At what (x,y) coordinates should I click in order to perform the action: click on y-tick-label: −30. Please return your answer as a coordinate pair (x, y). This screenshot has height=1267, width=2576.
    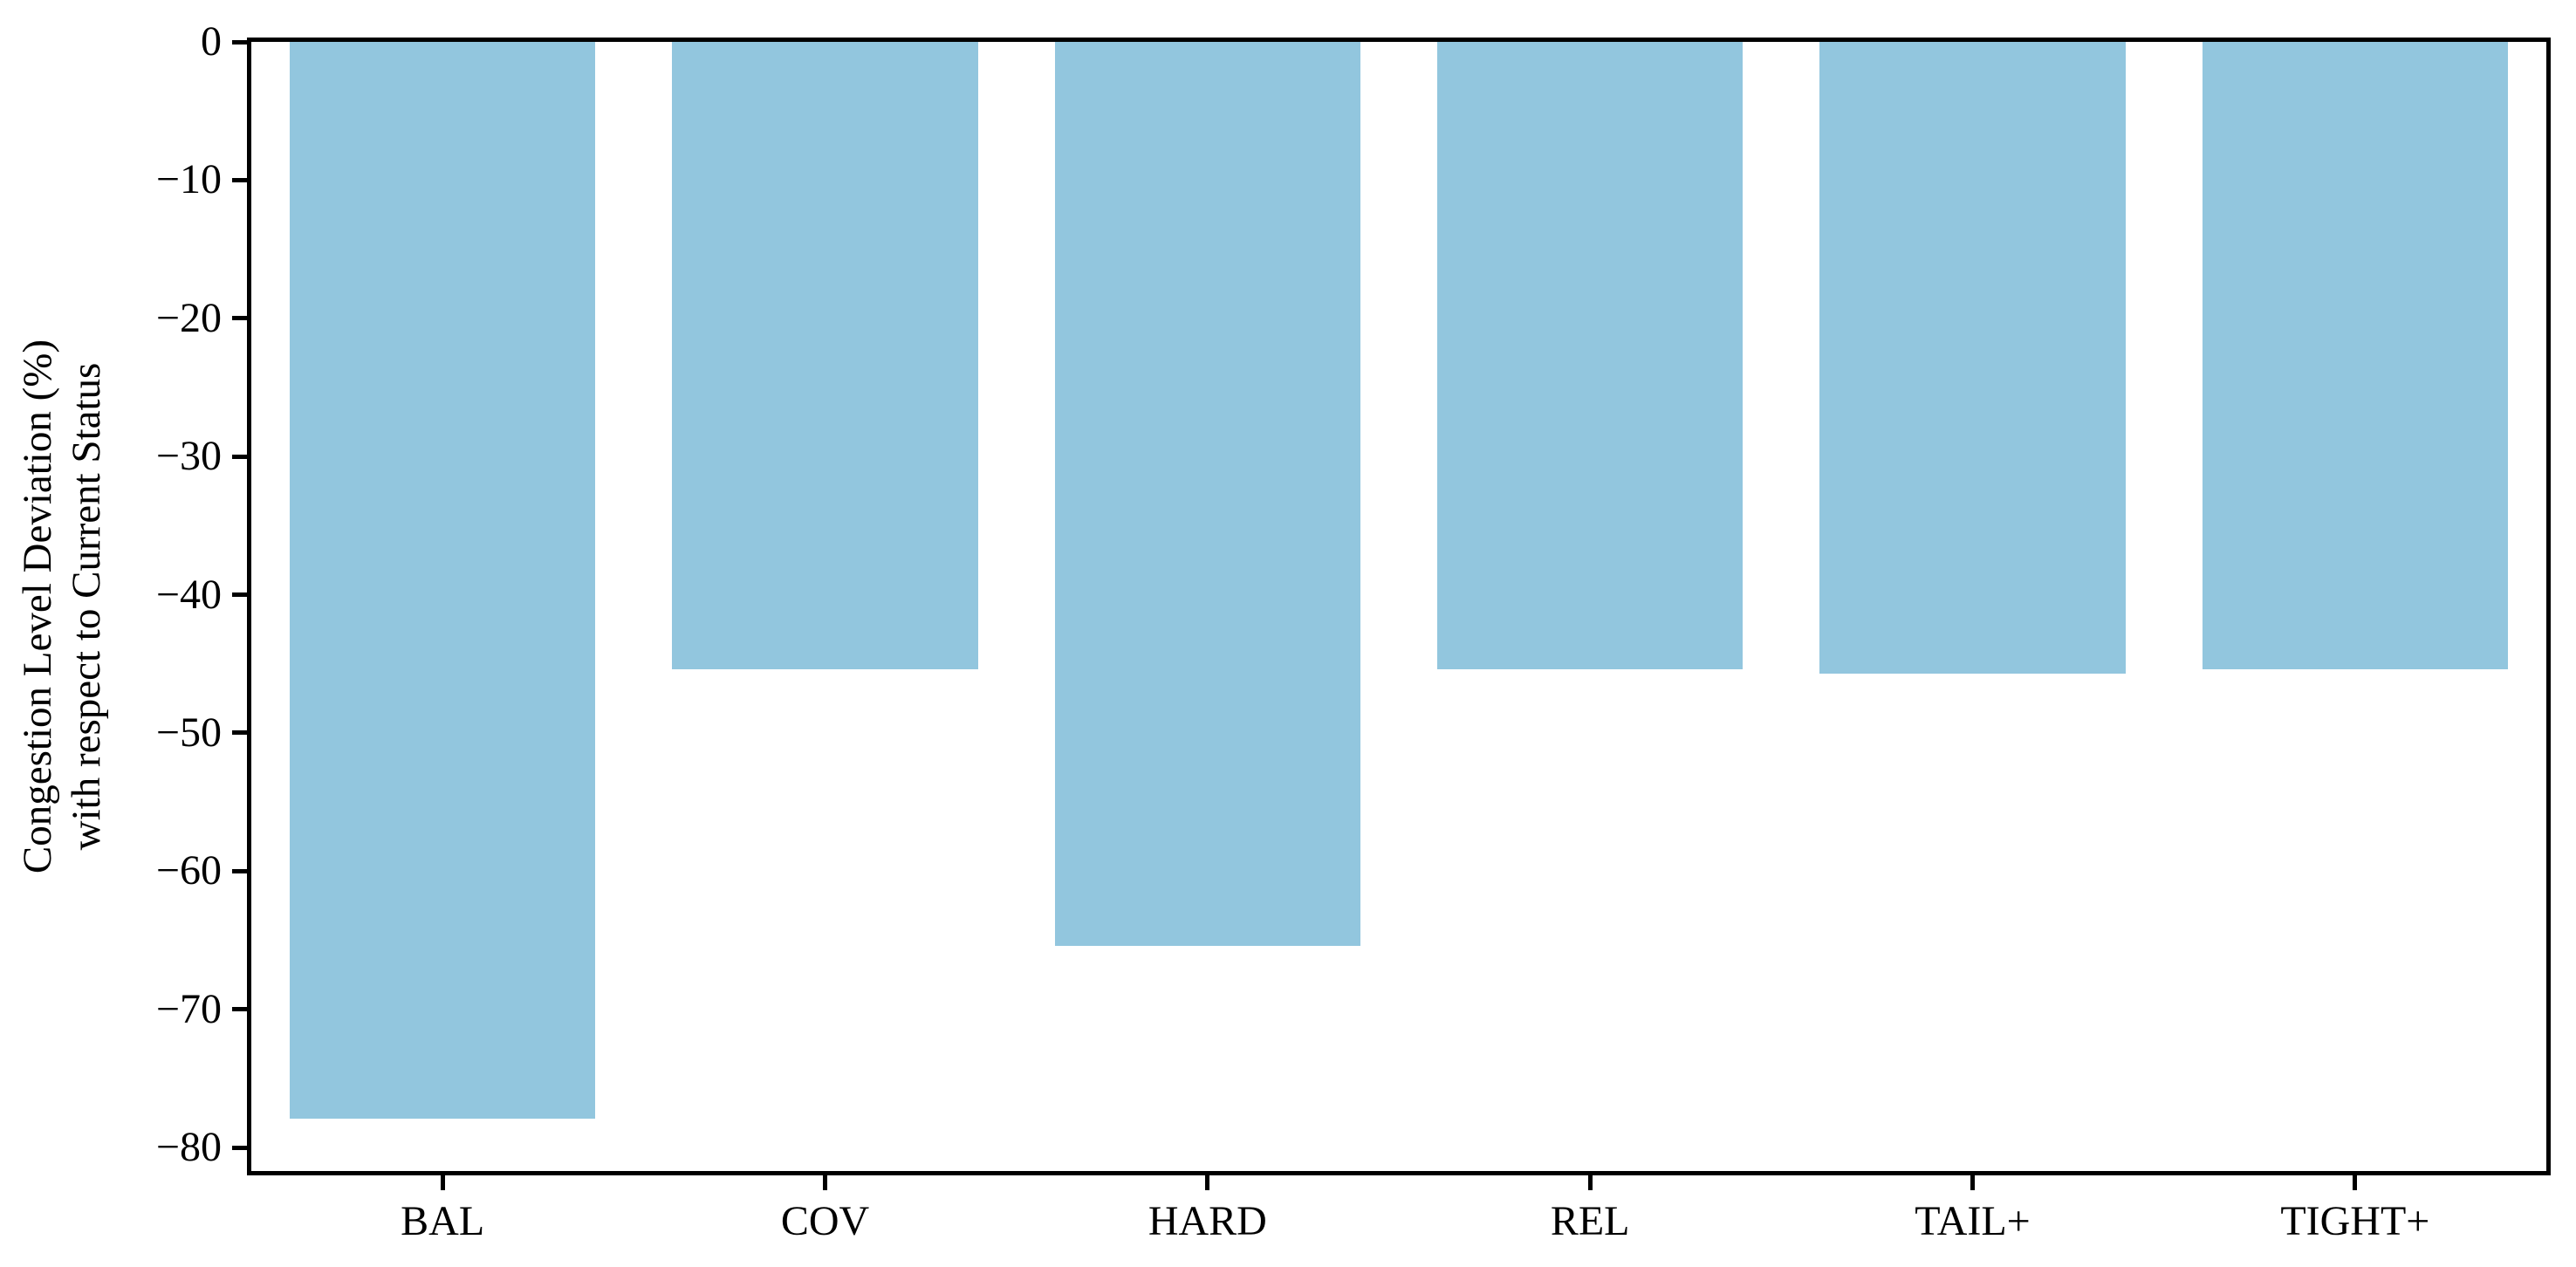
    Looking at the image, I should click on (188, 456).